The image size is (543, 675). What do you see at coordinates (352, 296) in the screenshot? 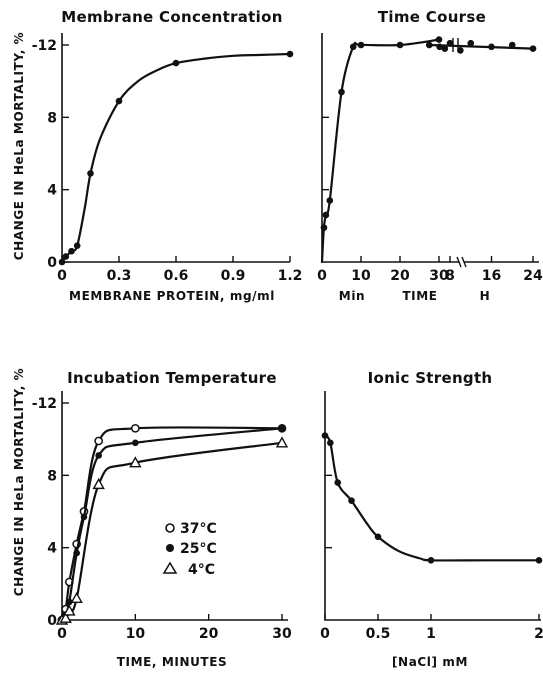
I see `x-axis-label-time-min: Min` at bounding box center [352, 296].